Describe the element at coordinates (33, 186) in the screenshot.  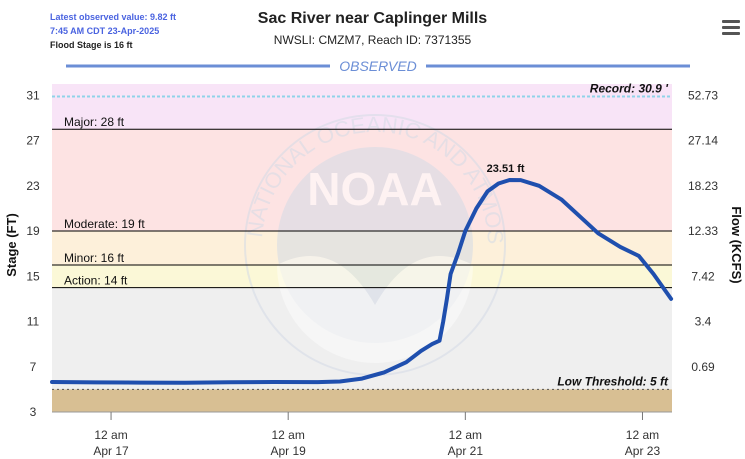
I see `y-tick-label-23: 23` at that location.